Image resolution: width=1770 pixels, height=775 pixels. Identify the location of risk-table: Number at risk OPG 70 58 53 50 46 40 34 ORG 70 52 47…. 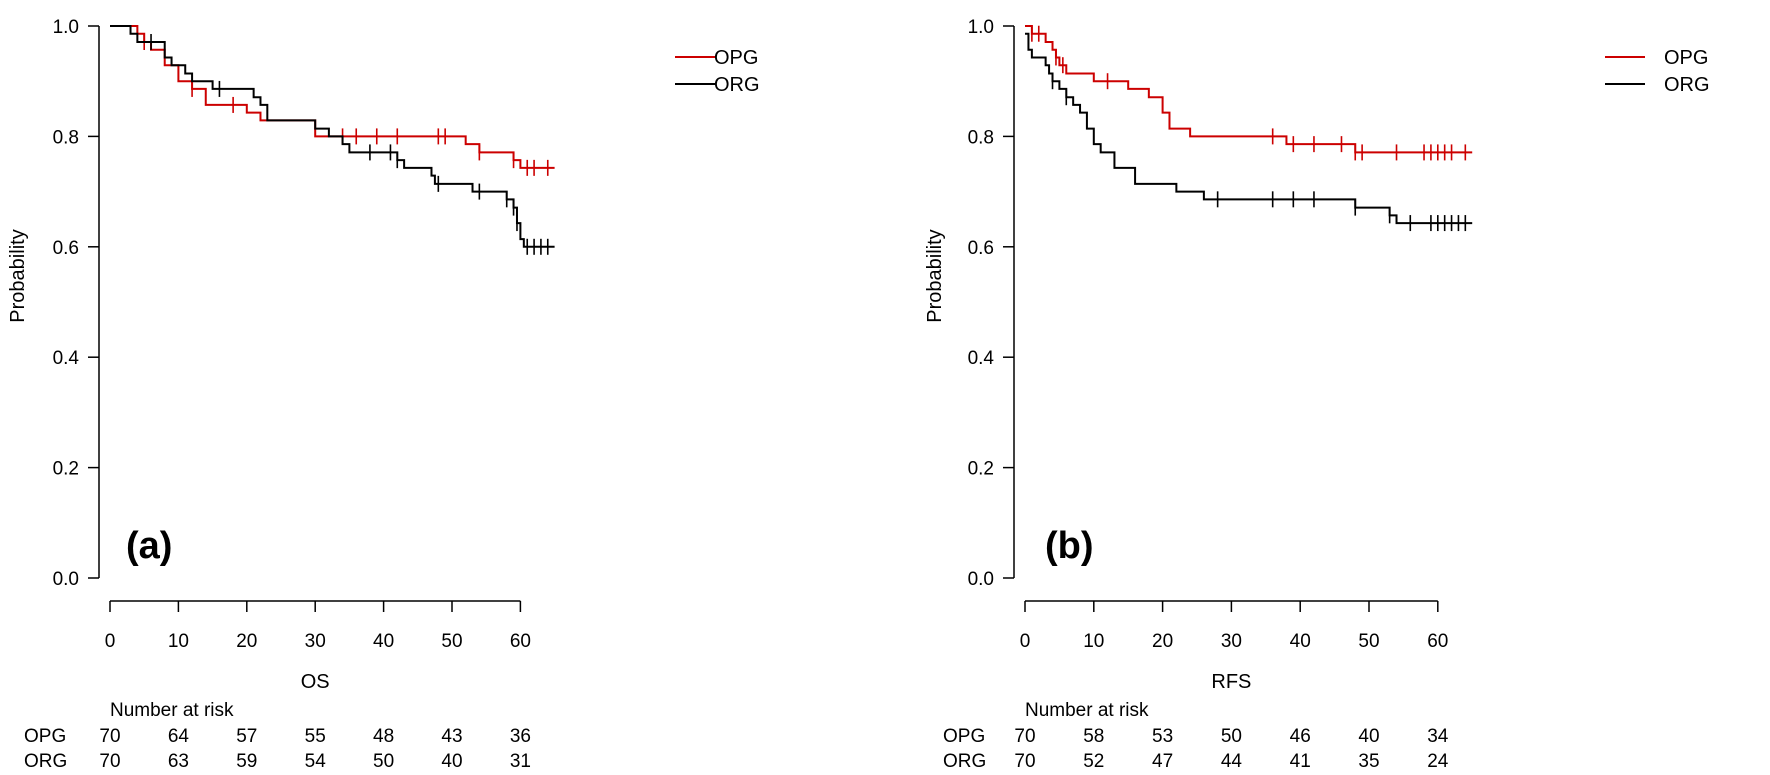
(1196, 736).